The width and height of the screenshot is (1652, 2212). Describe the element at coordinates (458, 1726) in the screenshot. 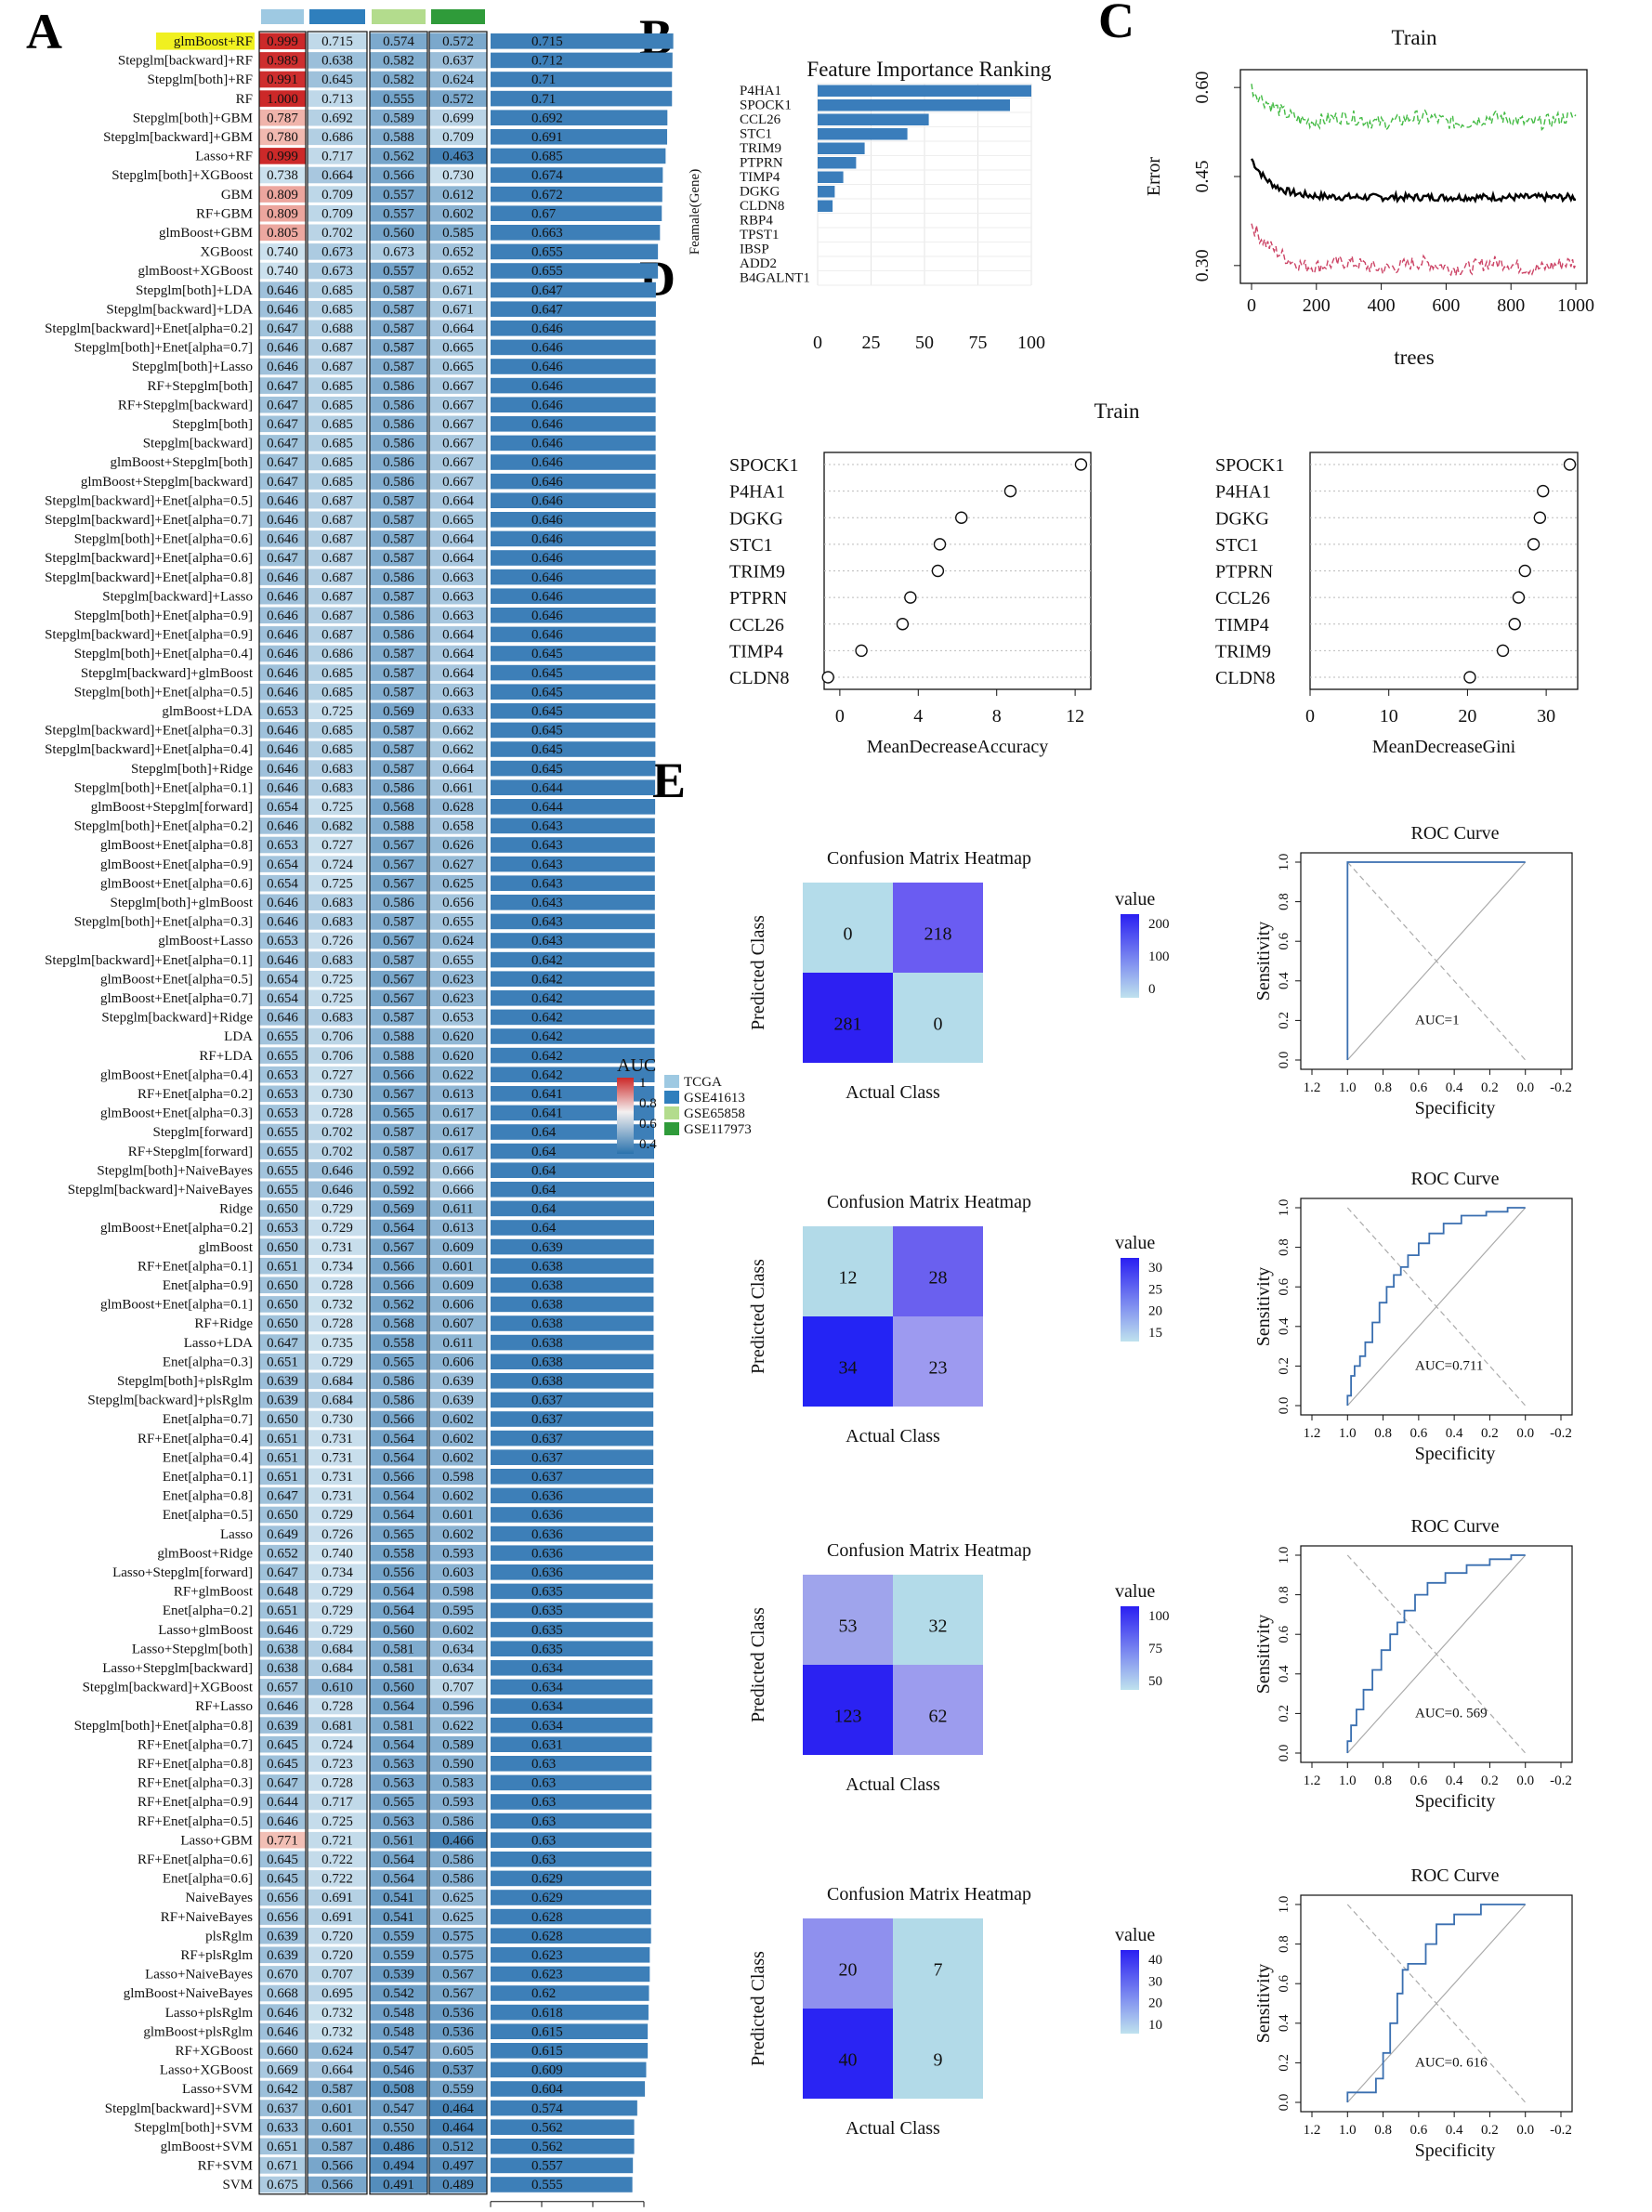

I see `heat-cell-value: 0.622` at that location.